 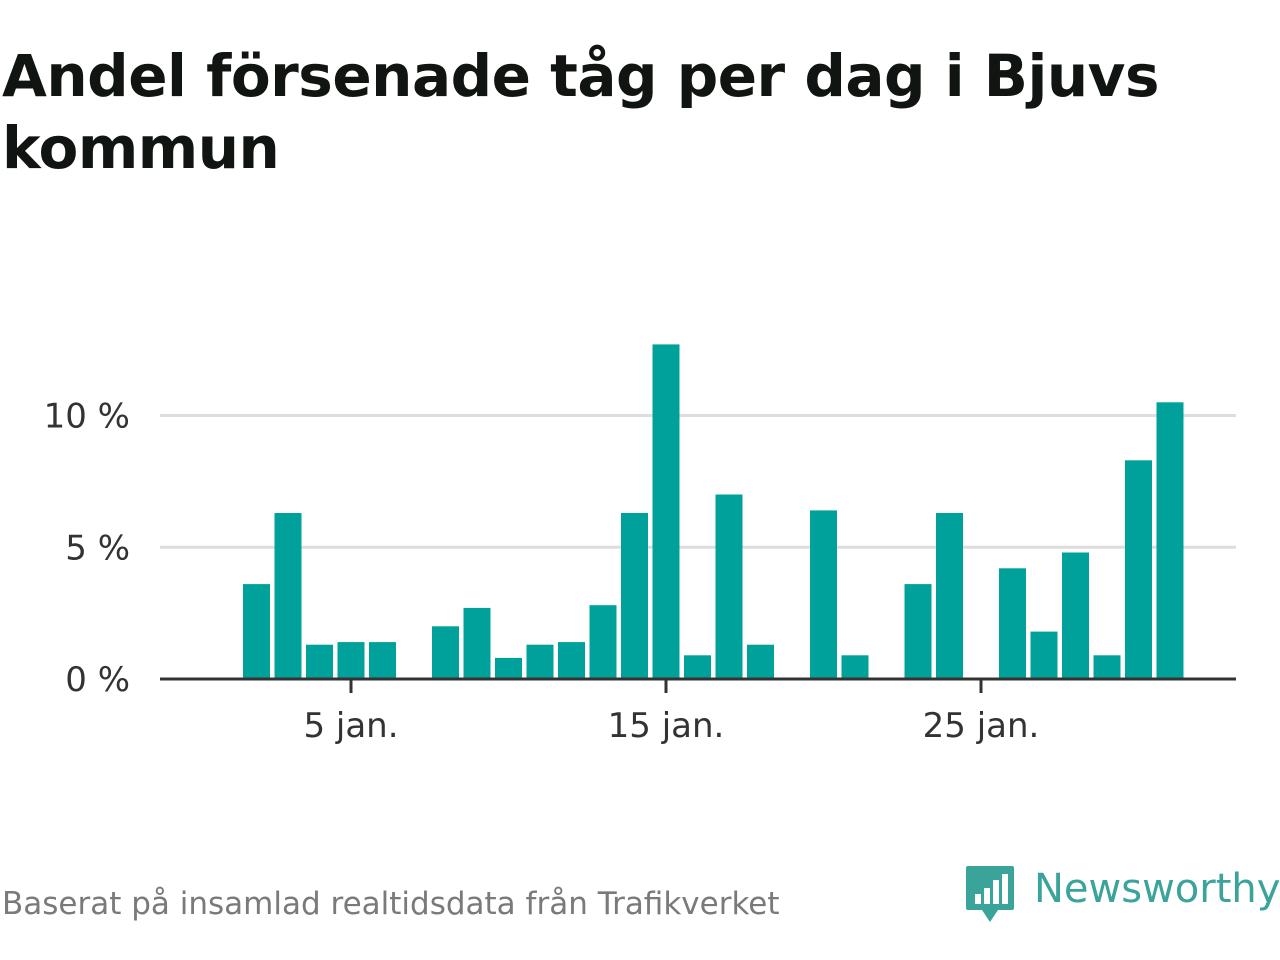 I want to click on bar-5-jan, so click(x=351, y=660).